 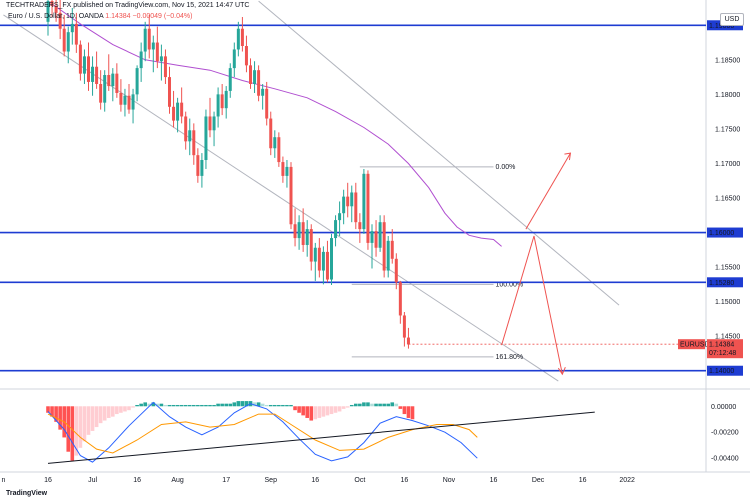 What do you see at coordinates (732, 19) in the screenshot?
I see `currency-button: USD` at bounding box center [732, 19].